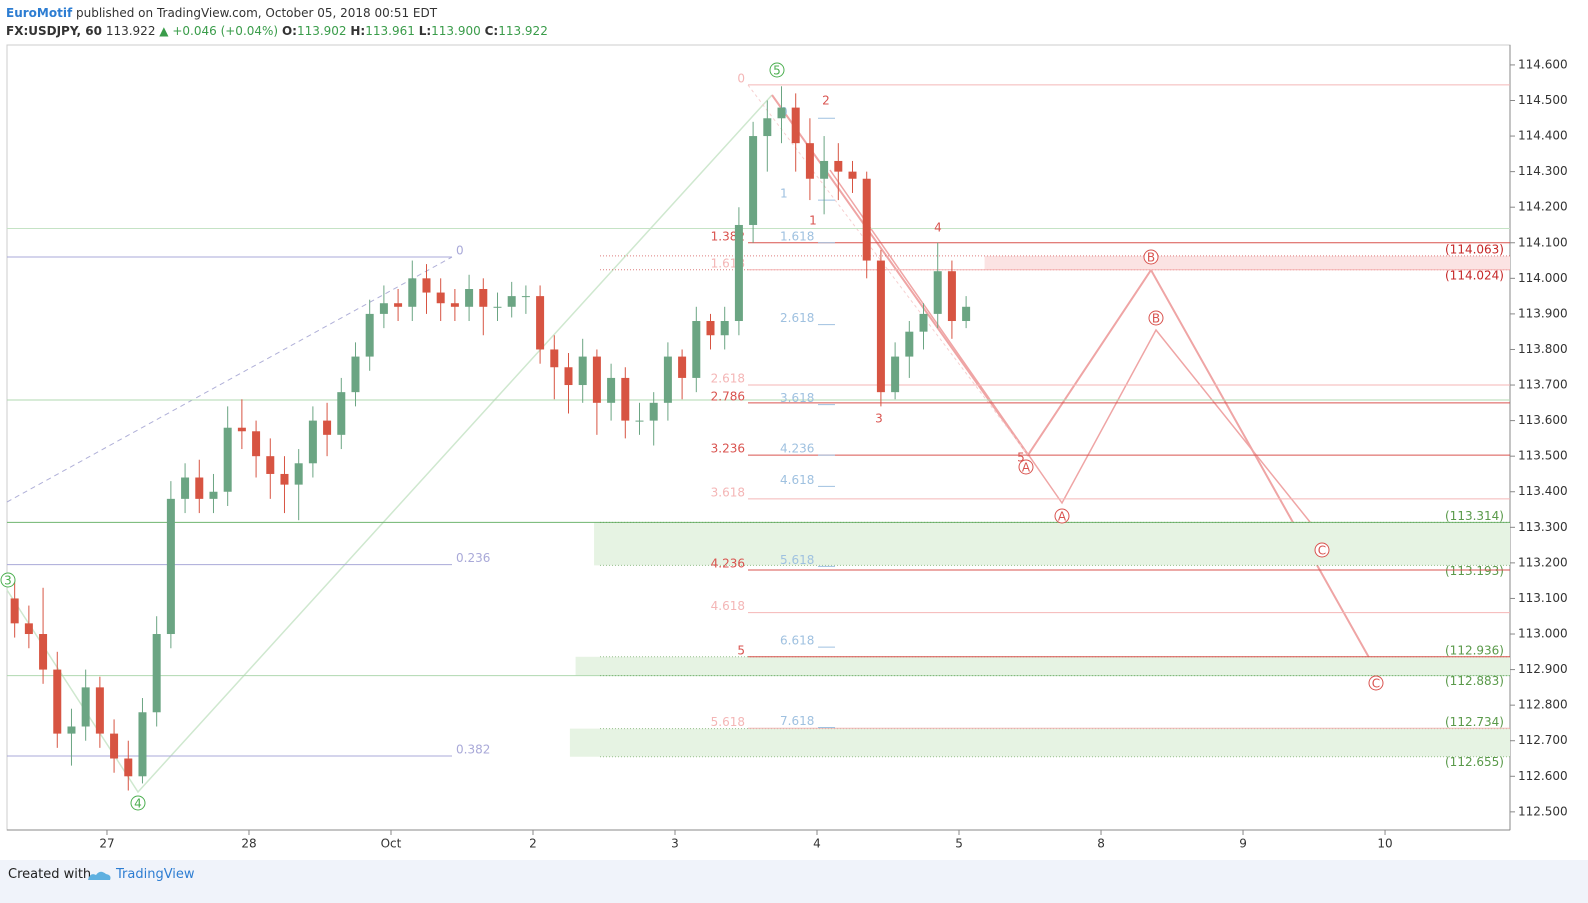 The width and height of the screenshot is (1588, 903). I want to click on y-tick-label: 114.400, so click(1543, 136).